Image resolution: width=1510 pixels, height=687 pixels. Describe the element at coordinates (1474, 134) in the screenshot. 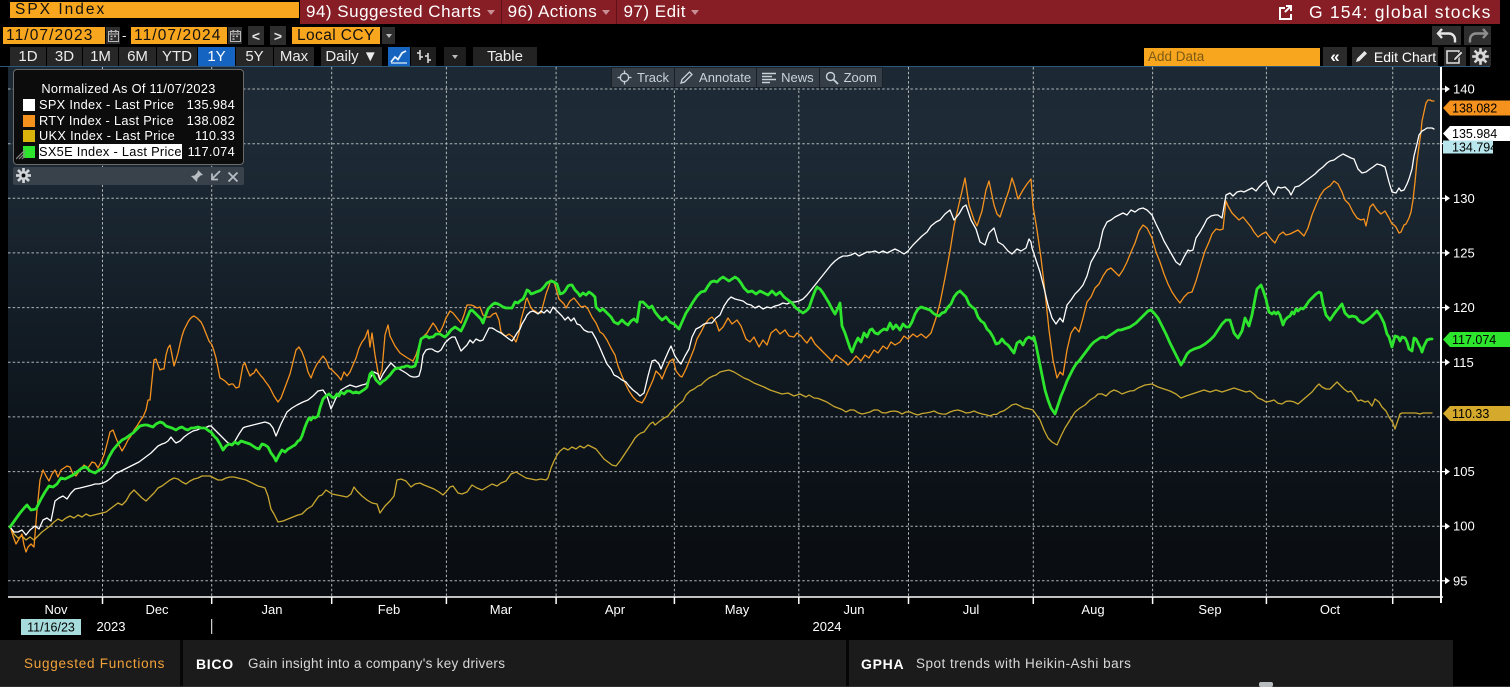

I see `svg-text: 135.984` at that location.